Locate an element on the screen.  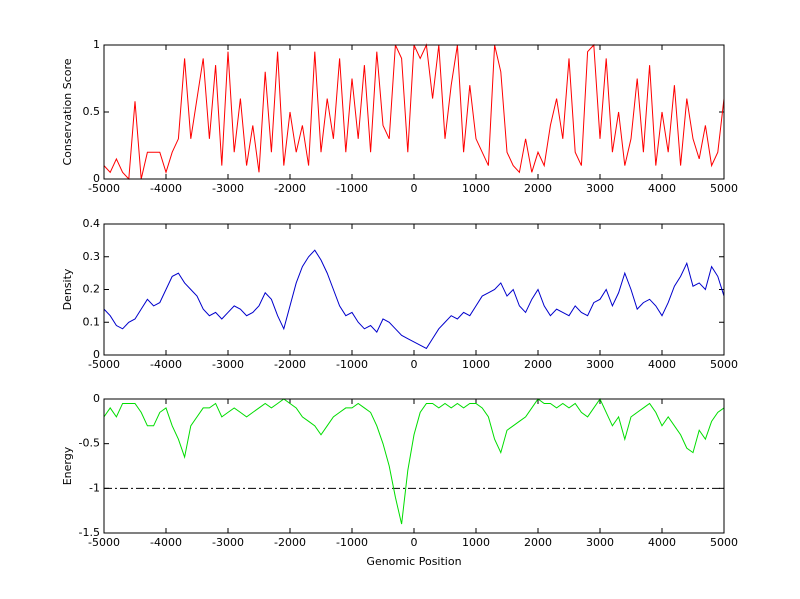
y-axis-label: Density is located at coordinates (67, 289).